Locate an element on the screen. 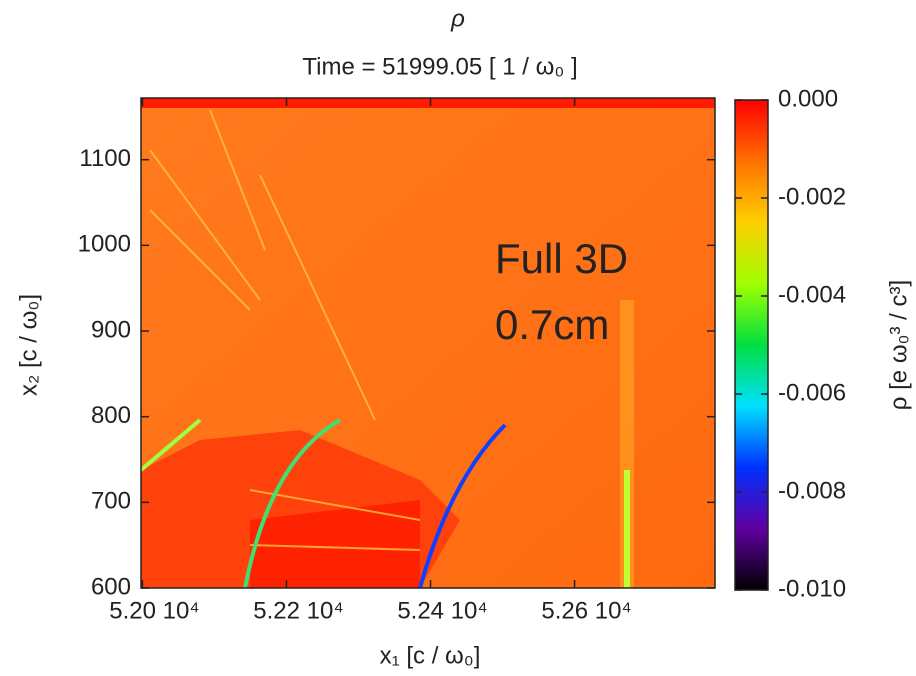 The height and width of the screenshot is (676, 916). annotation: Full 3D is located at coordinates (561, 258).